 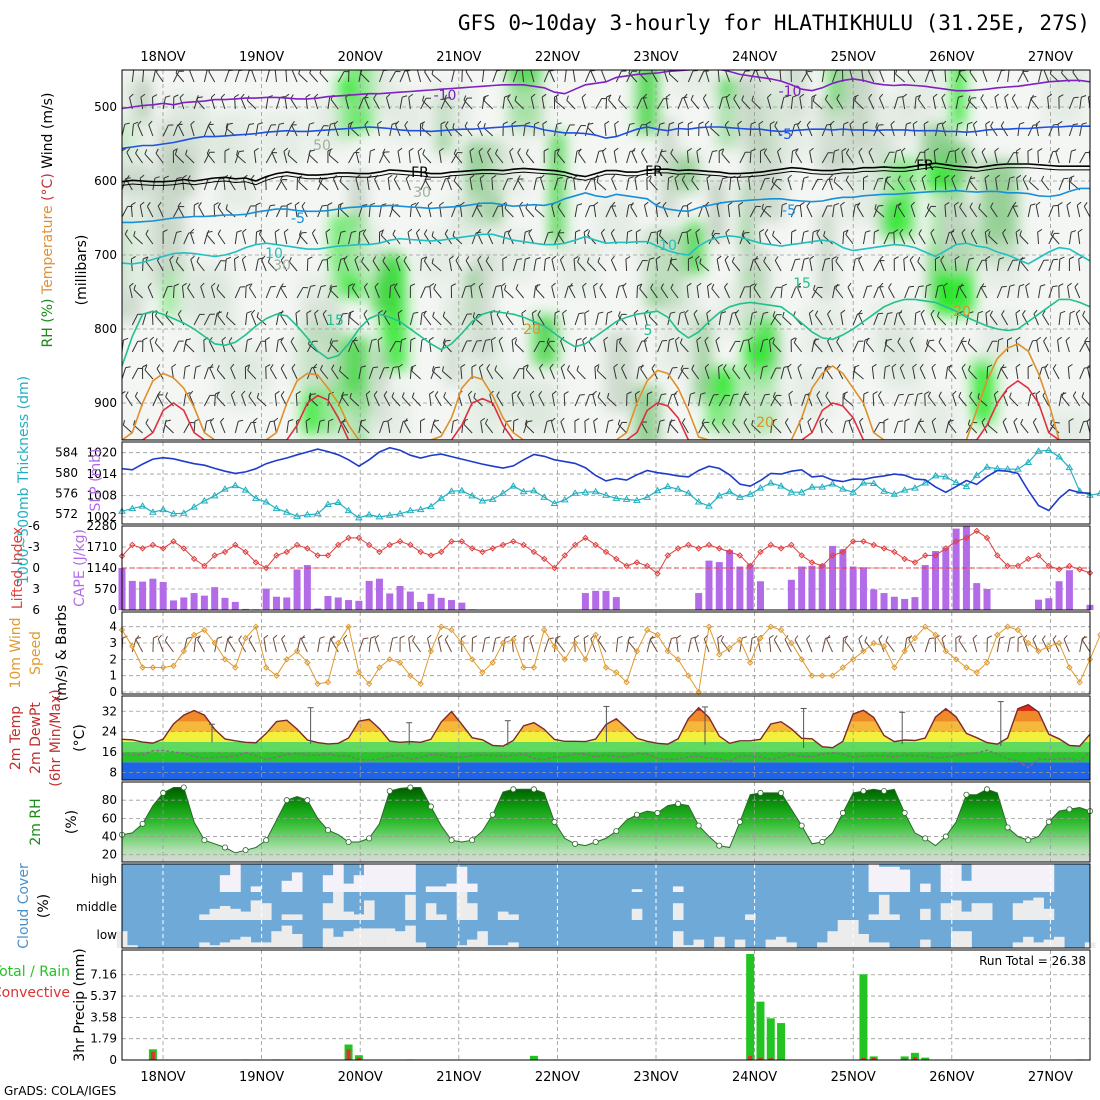 What do you see at coordinates (532, 330) in the screenshot?
I see `contour-label: 20` at bounding box center [532, 330].